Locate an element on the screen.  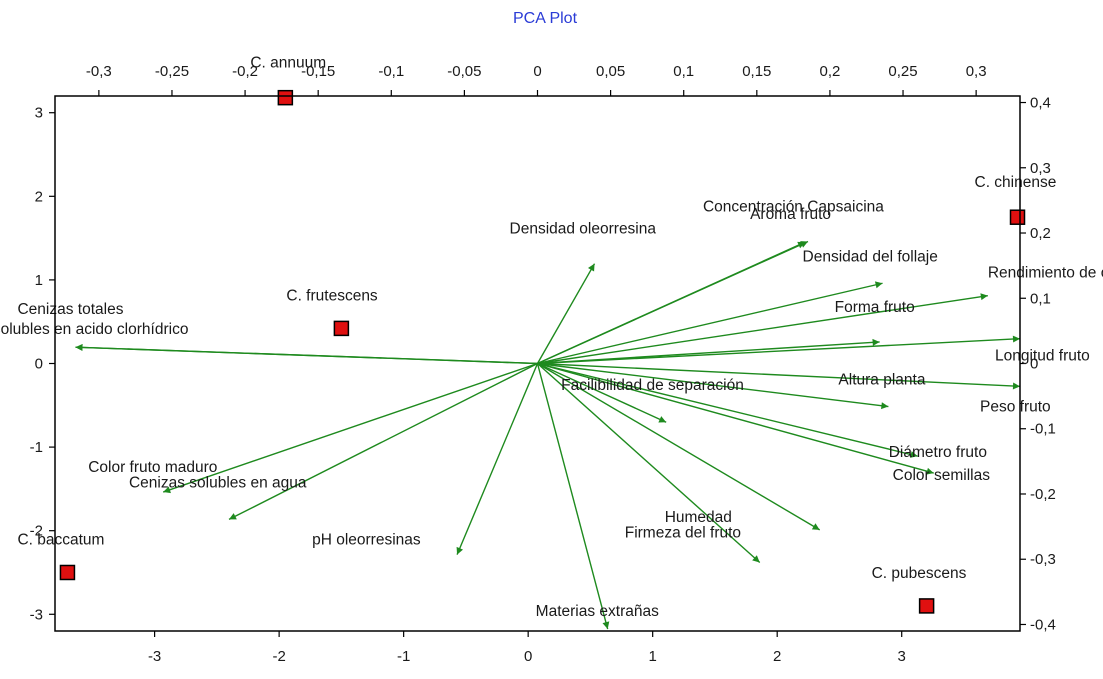
bottom-tick-label: -1 is located at coordinates (403, 656).